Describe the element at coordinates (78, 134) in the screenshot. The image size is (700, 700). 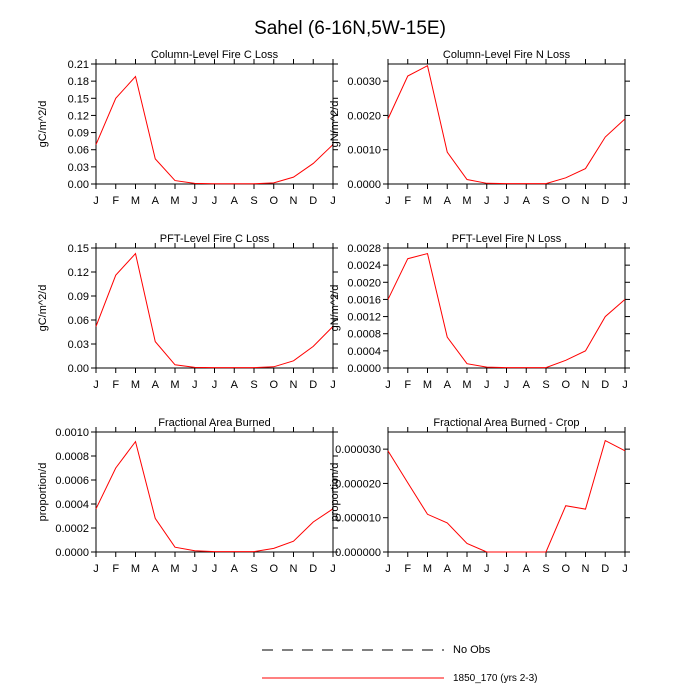
I see `y-tick-label: 0.09` at that location.